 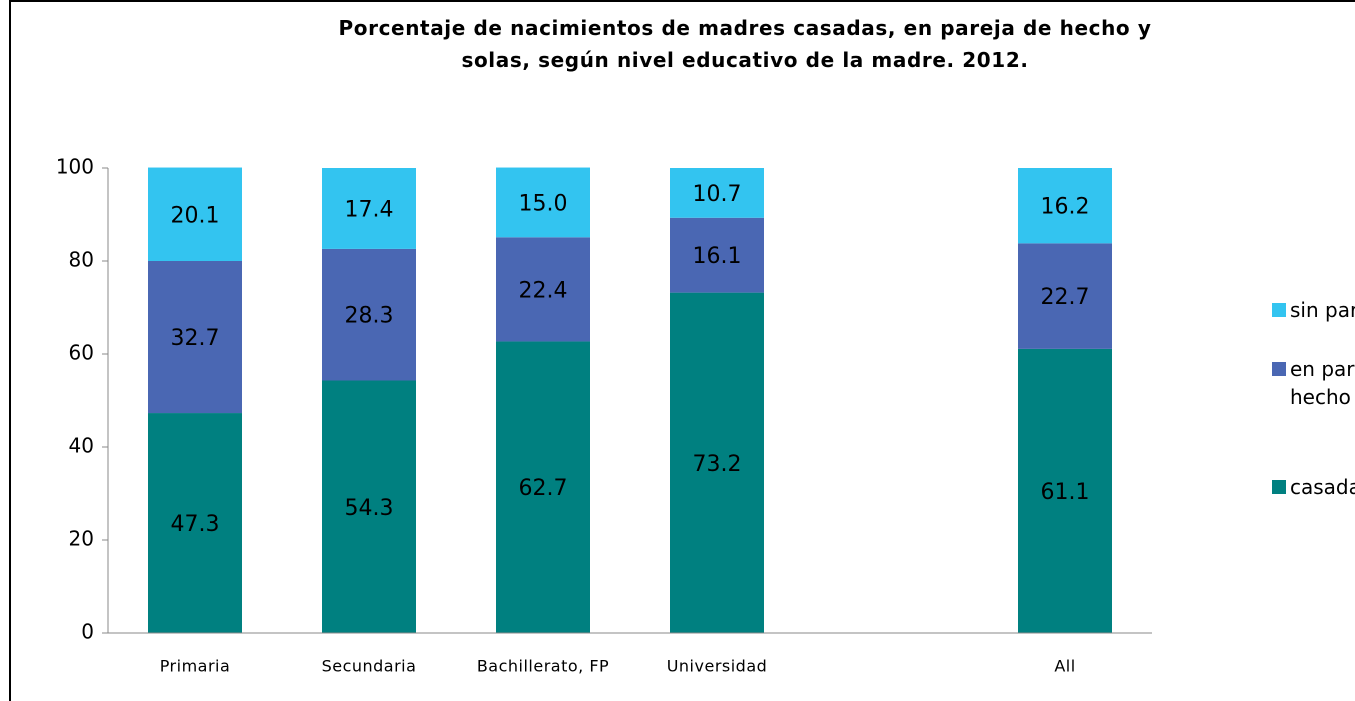 I want to click on legend-label: casada, so click(x=1322, y=487).